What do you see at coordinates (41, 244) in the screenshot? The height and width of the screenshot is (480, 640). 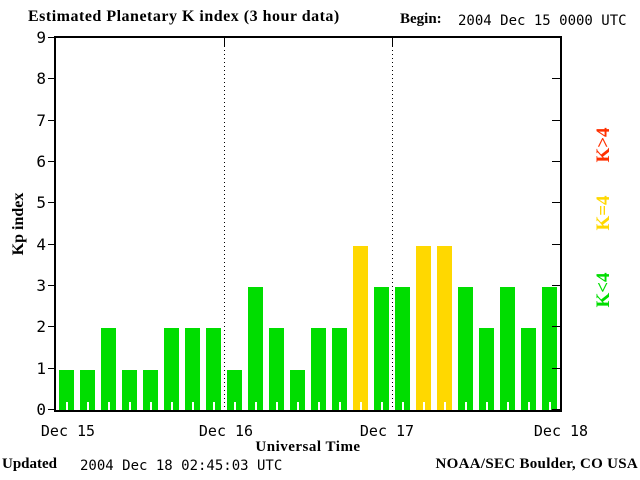 I see `y-tick-label: 4` at bounding box center [41, 244].